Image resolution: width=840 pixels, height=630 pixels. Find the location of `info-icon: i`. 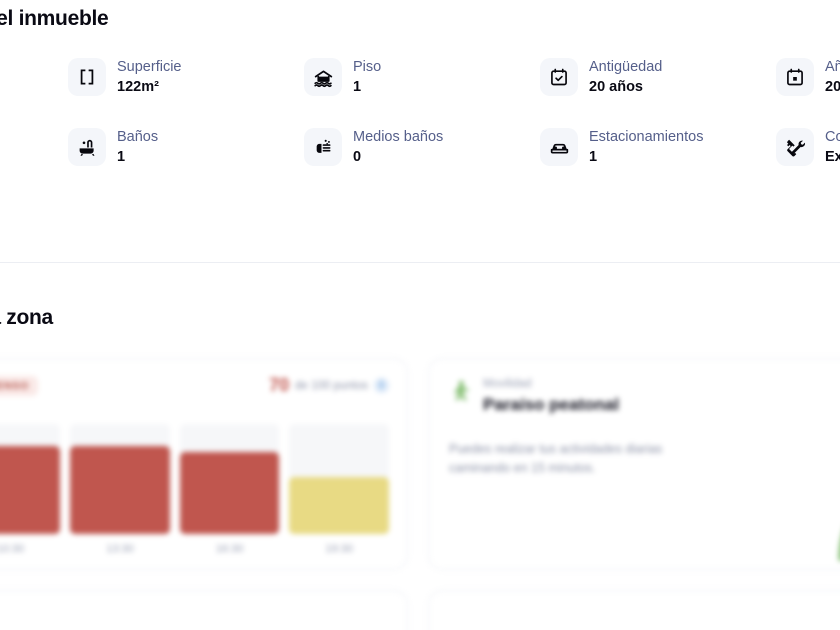

info-icon: i is located at coordinates (381, 385).